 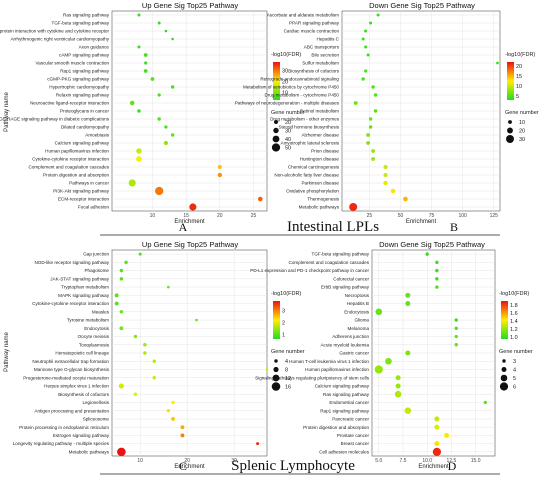 I want to click on y-tick-label: Dilated cardiomyopathy, so click(x=85, y=127).